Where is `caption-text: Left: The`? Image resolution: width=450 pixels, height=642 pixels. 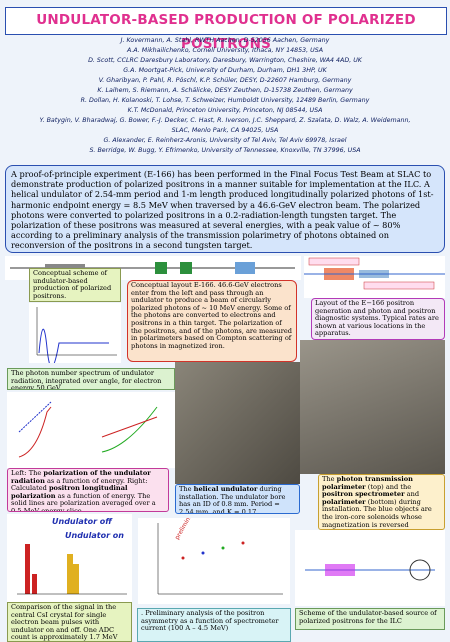 caption-text: Left: The is located at coordinates (27, 473).